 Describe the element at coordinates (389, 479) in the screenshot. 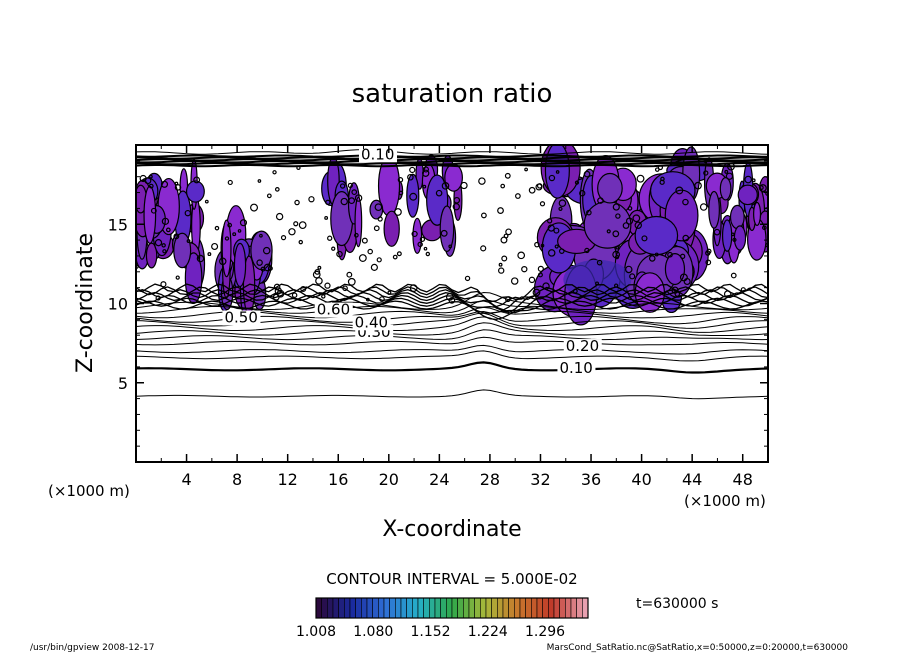

I see `x-tick-label: 20` at that location.